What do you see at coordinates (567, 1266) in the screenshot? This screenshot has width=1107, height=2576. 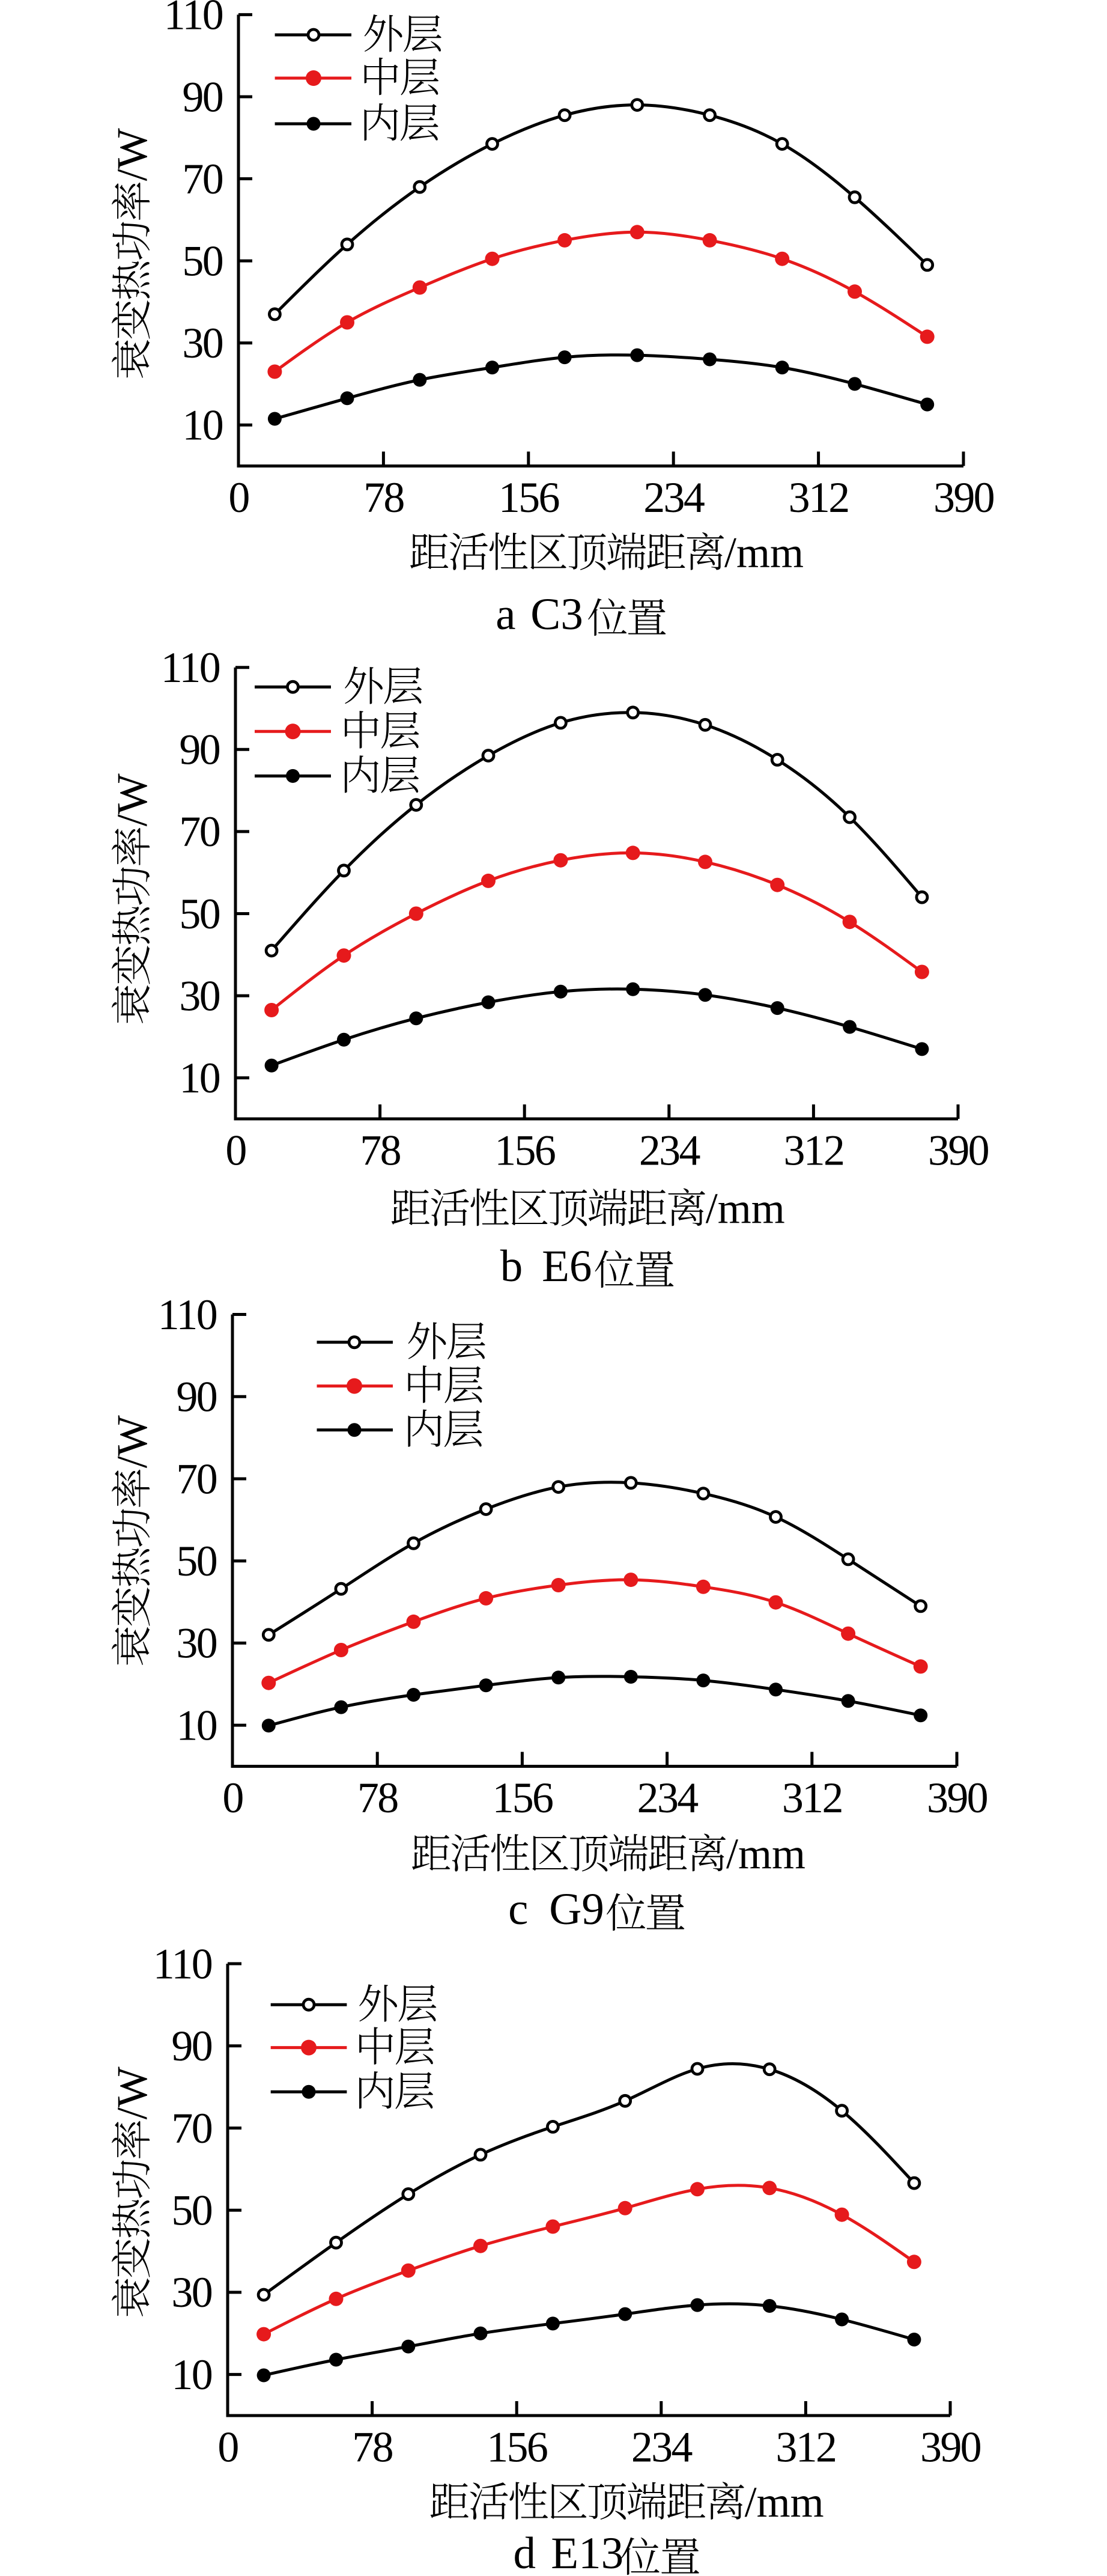 I see `svg-text: E6` at bounding box center [567, 1266].